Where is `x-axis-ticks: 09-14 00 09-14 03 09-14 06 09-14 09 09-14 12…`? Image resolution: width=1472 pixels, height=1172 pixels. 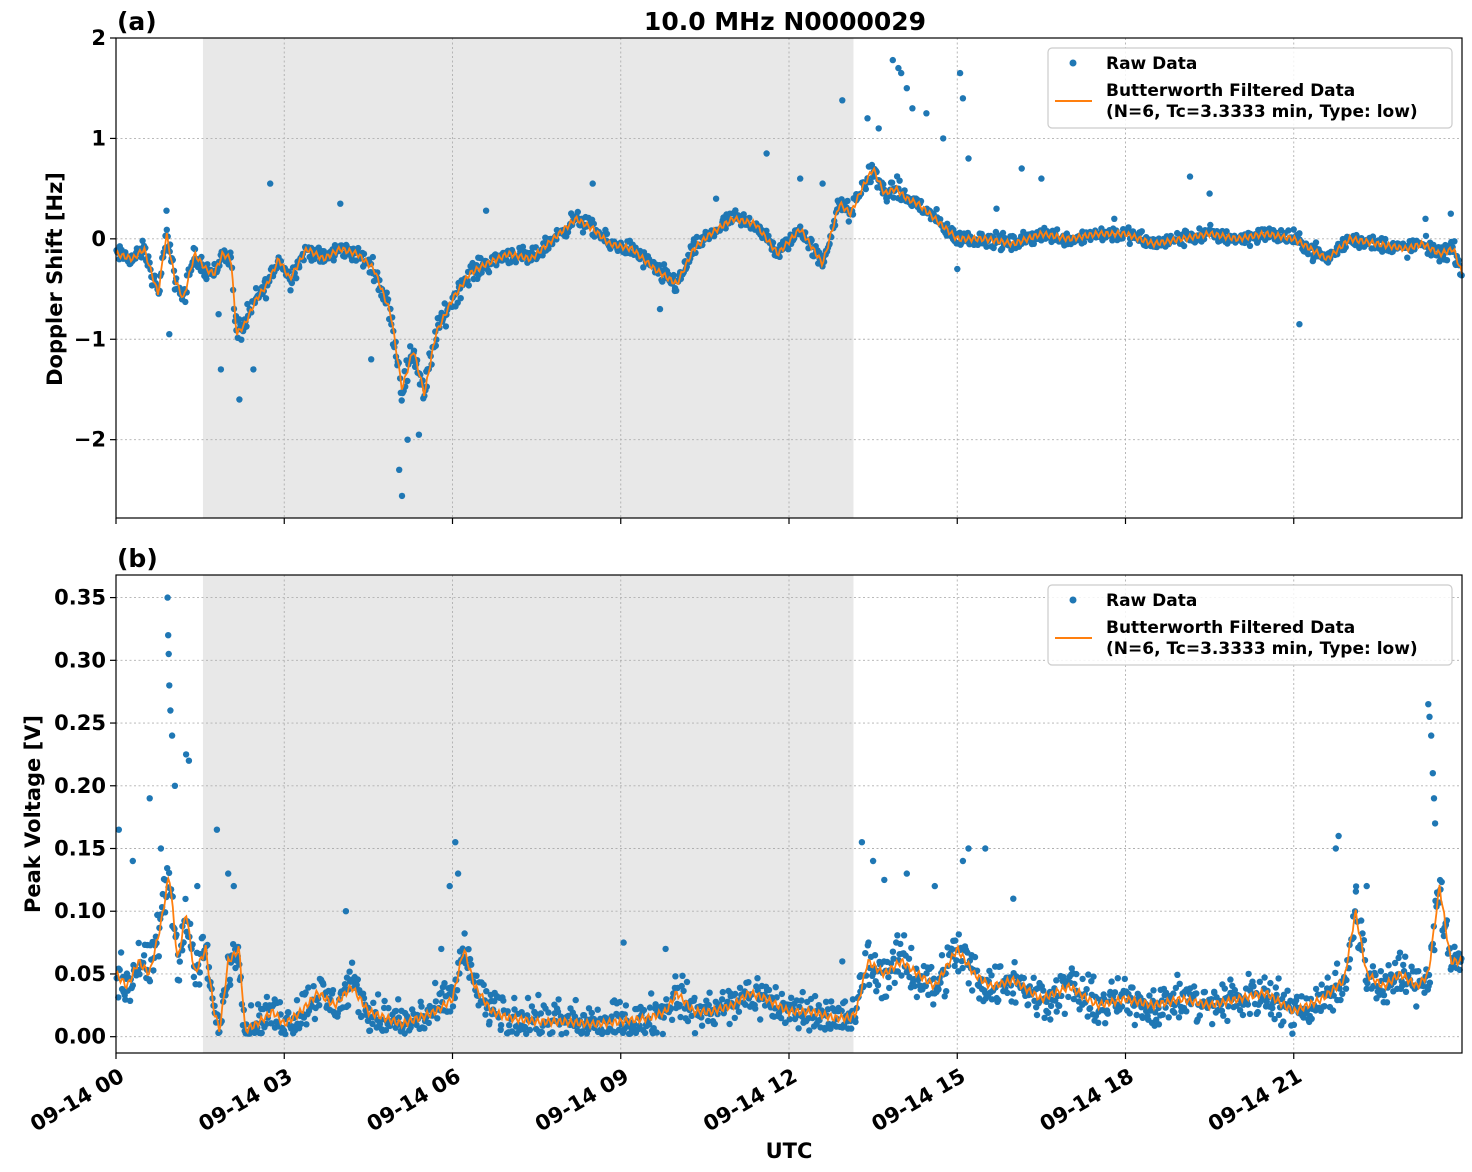 x-axis-ticks: 09-14 00 09-14 03 09-14 06 09-14 09 09-14 12… is located at coordinates (666, 1094).